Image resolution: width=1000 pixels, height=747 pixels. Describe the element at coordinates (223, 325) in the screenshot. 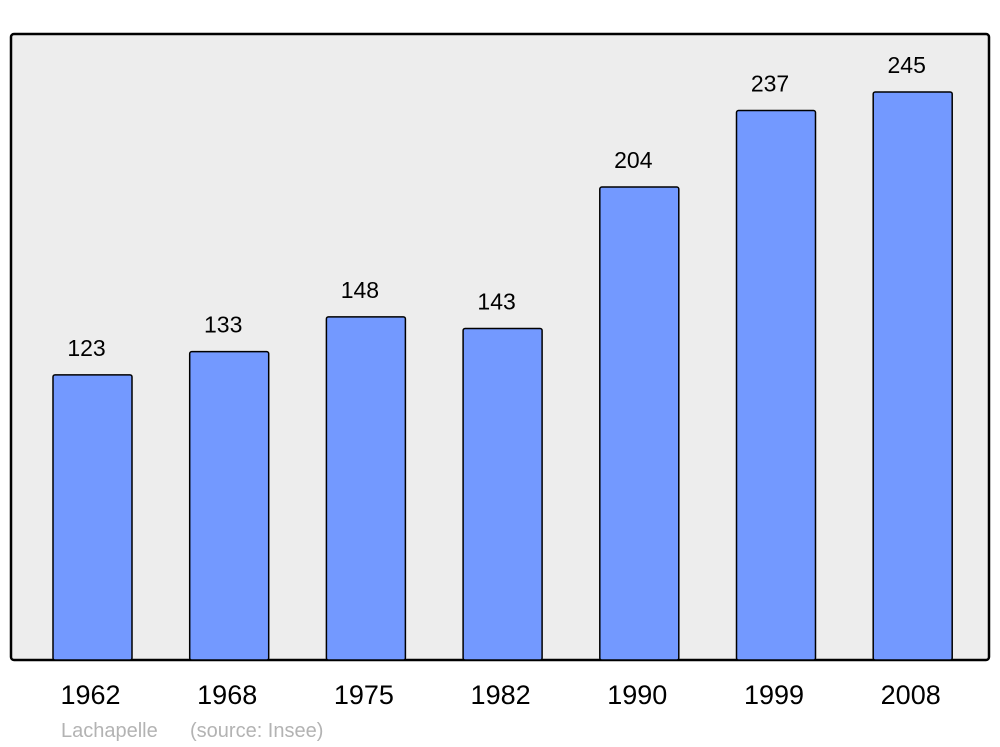

I see `data-label-1968: 133` at that location.